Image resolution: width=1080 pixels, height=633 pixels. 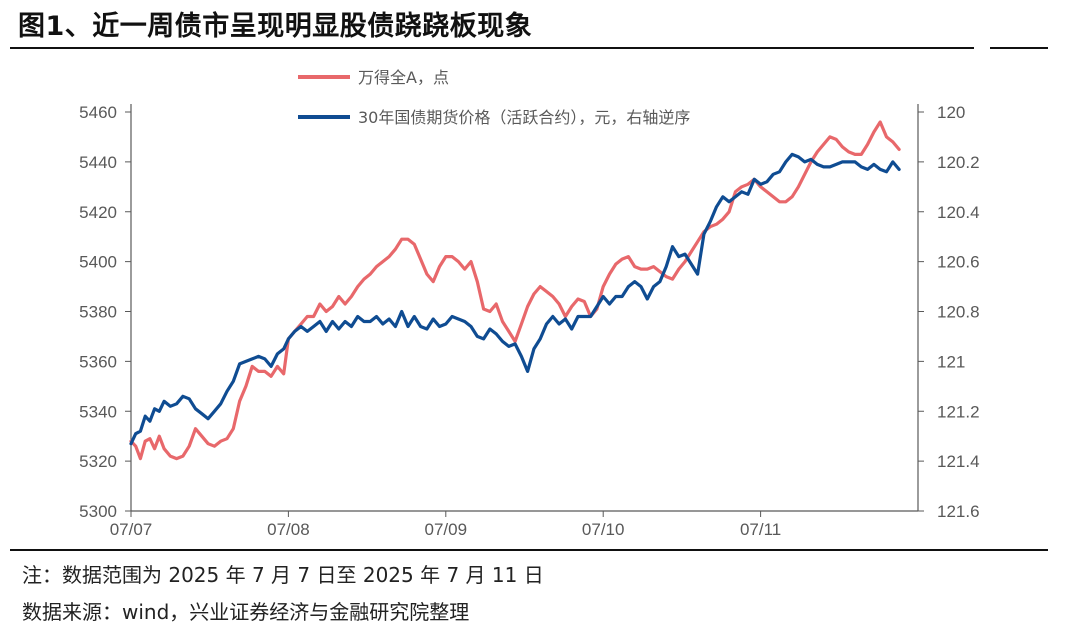 I want to click on right-tick-label: 121.2, so click(x=958, y=411).